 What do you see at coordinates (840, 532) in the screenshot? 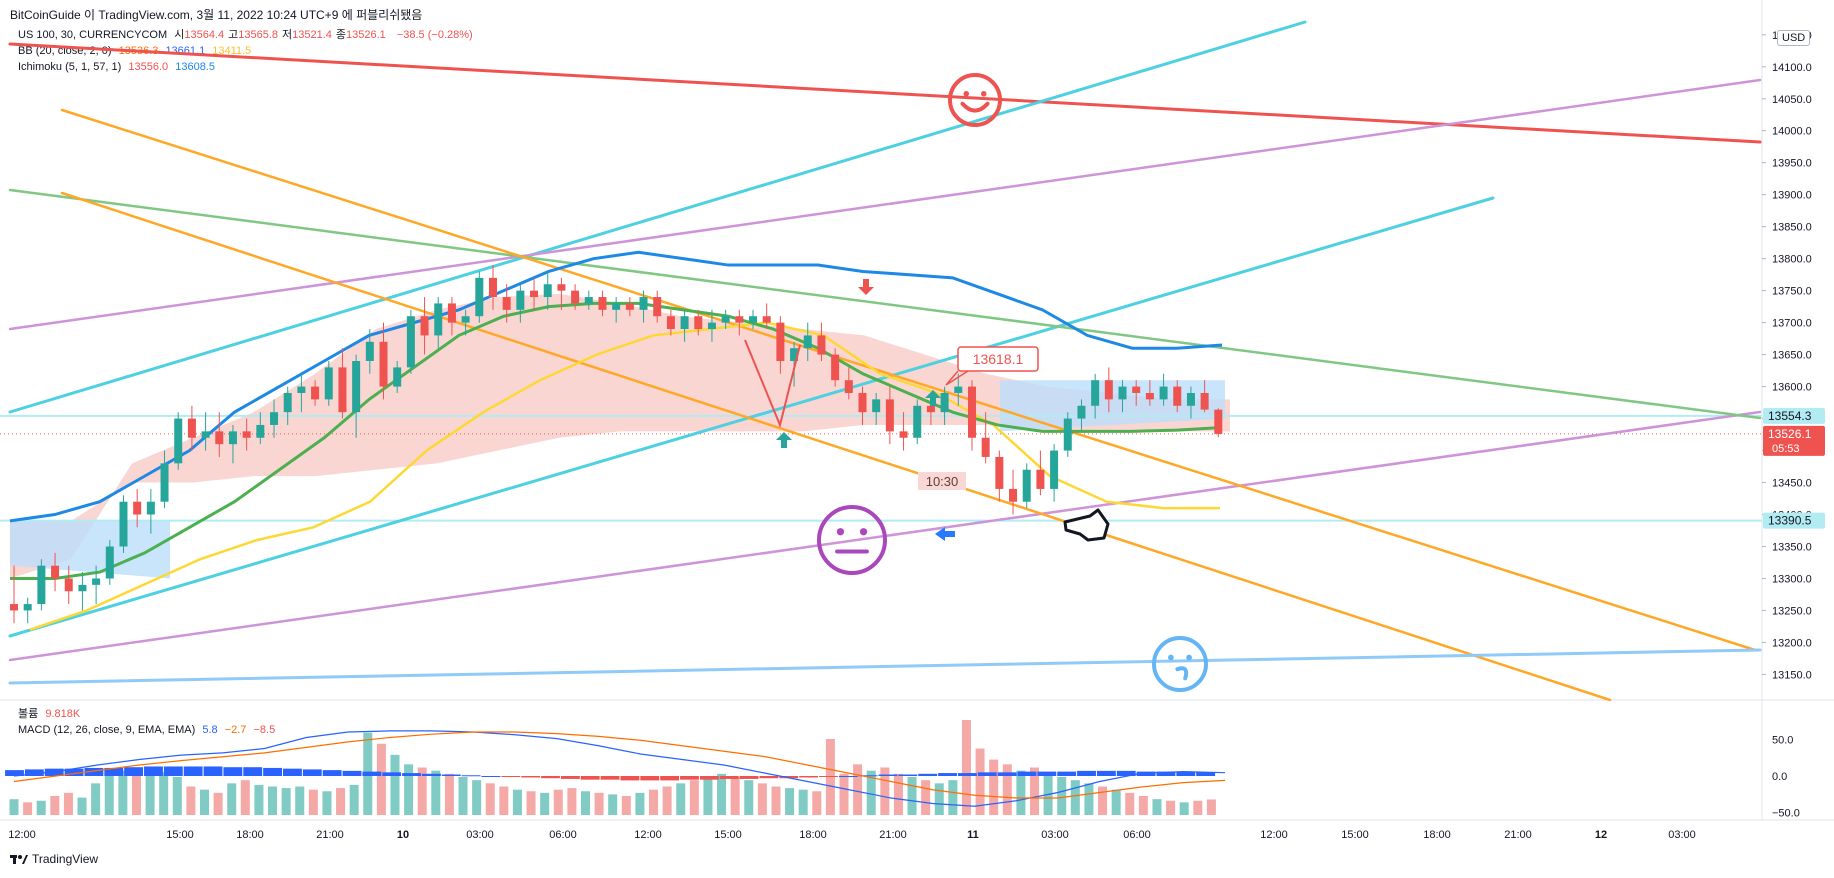
I see `neutral-face-icon-eye-left` at bounding box center [840, 532].